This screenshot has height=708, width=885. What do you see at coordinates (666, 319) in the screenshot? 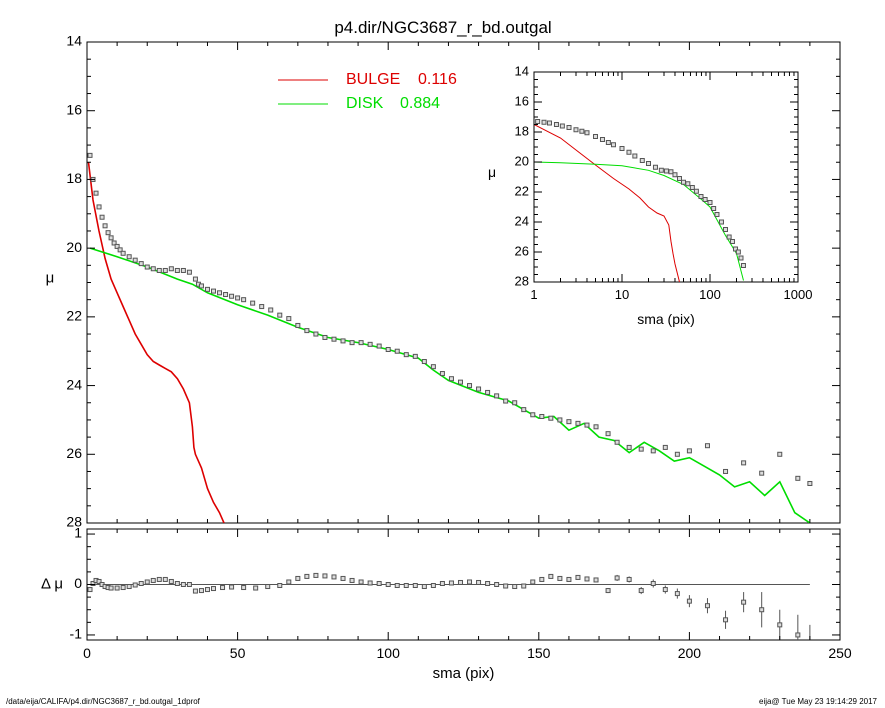
I see `inset-xlabel: sma (pix)` at bounding box center [666, 319].